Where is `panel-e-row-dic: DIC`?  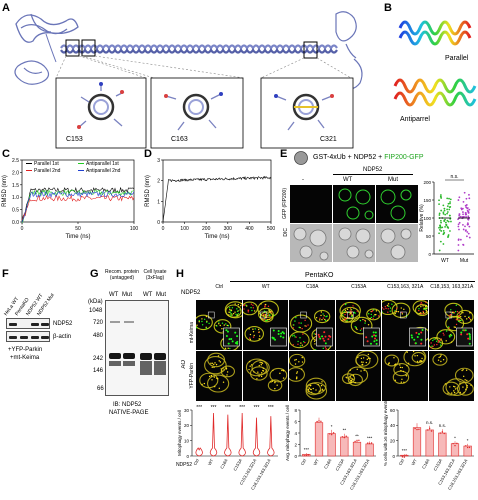
panel-e-row-dic: DIC is located at coordinates (286, 232).